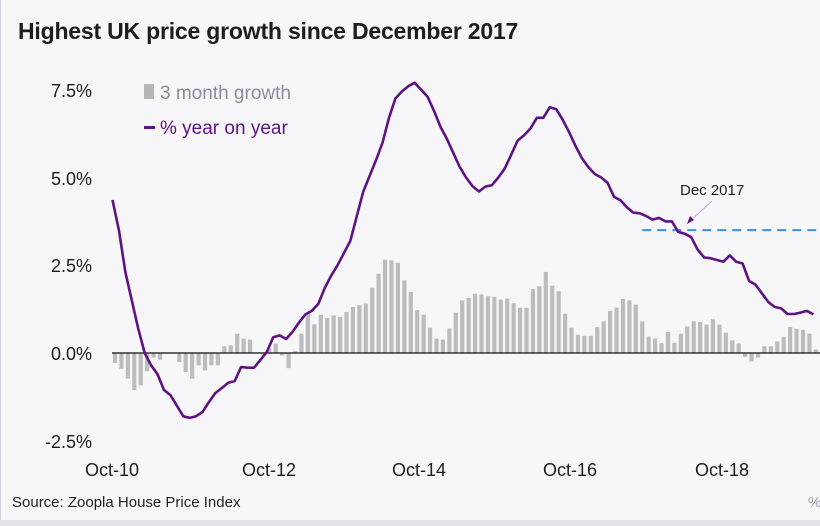 This screenshot has width=820, height=526. Describe the element at coordinates (722, 470) in the screenshot. I see `x-tick-label: Oct-18` at that location.